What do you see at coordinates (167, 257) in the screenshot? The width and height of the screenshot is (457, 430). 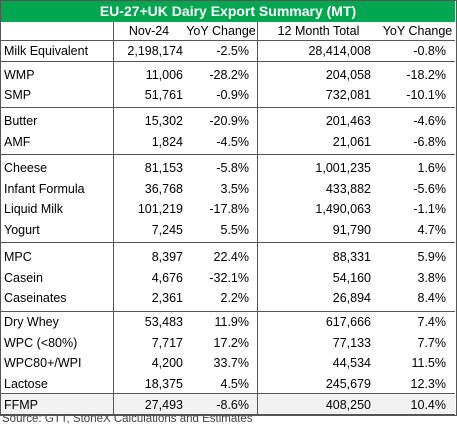 I see `cell-value: 8,397` at bounding box center [167, 257].